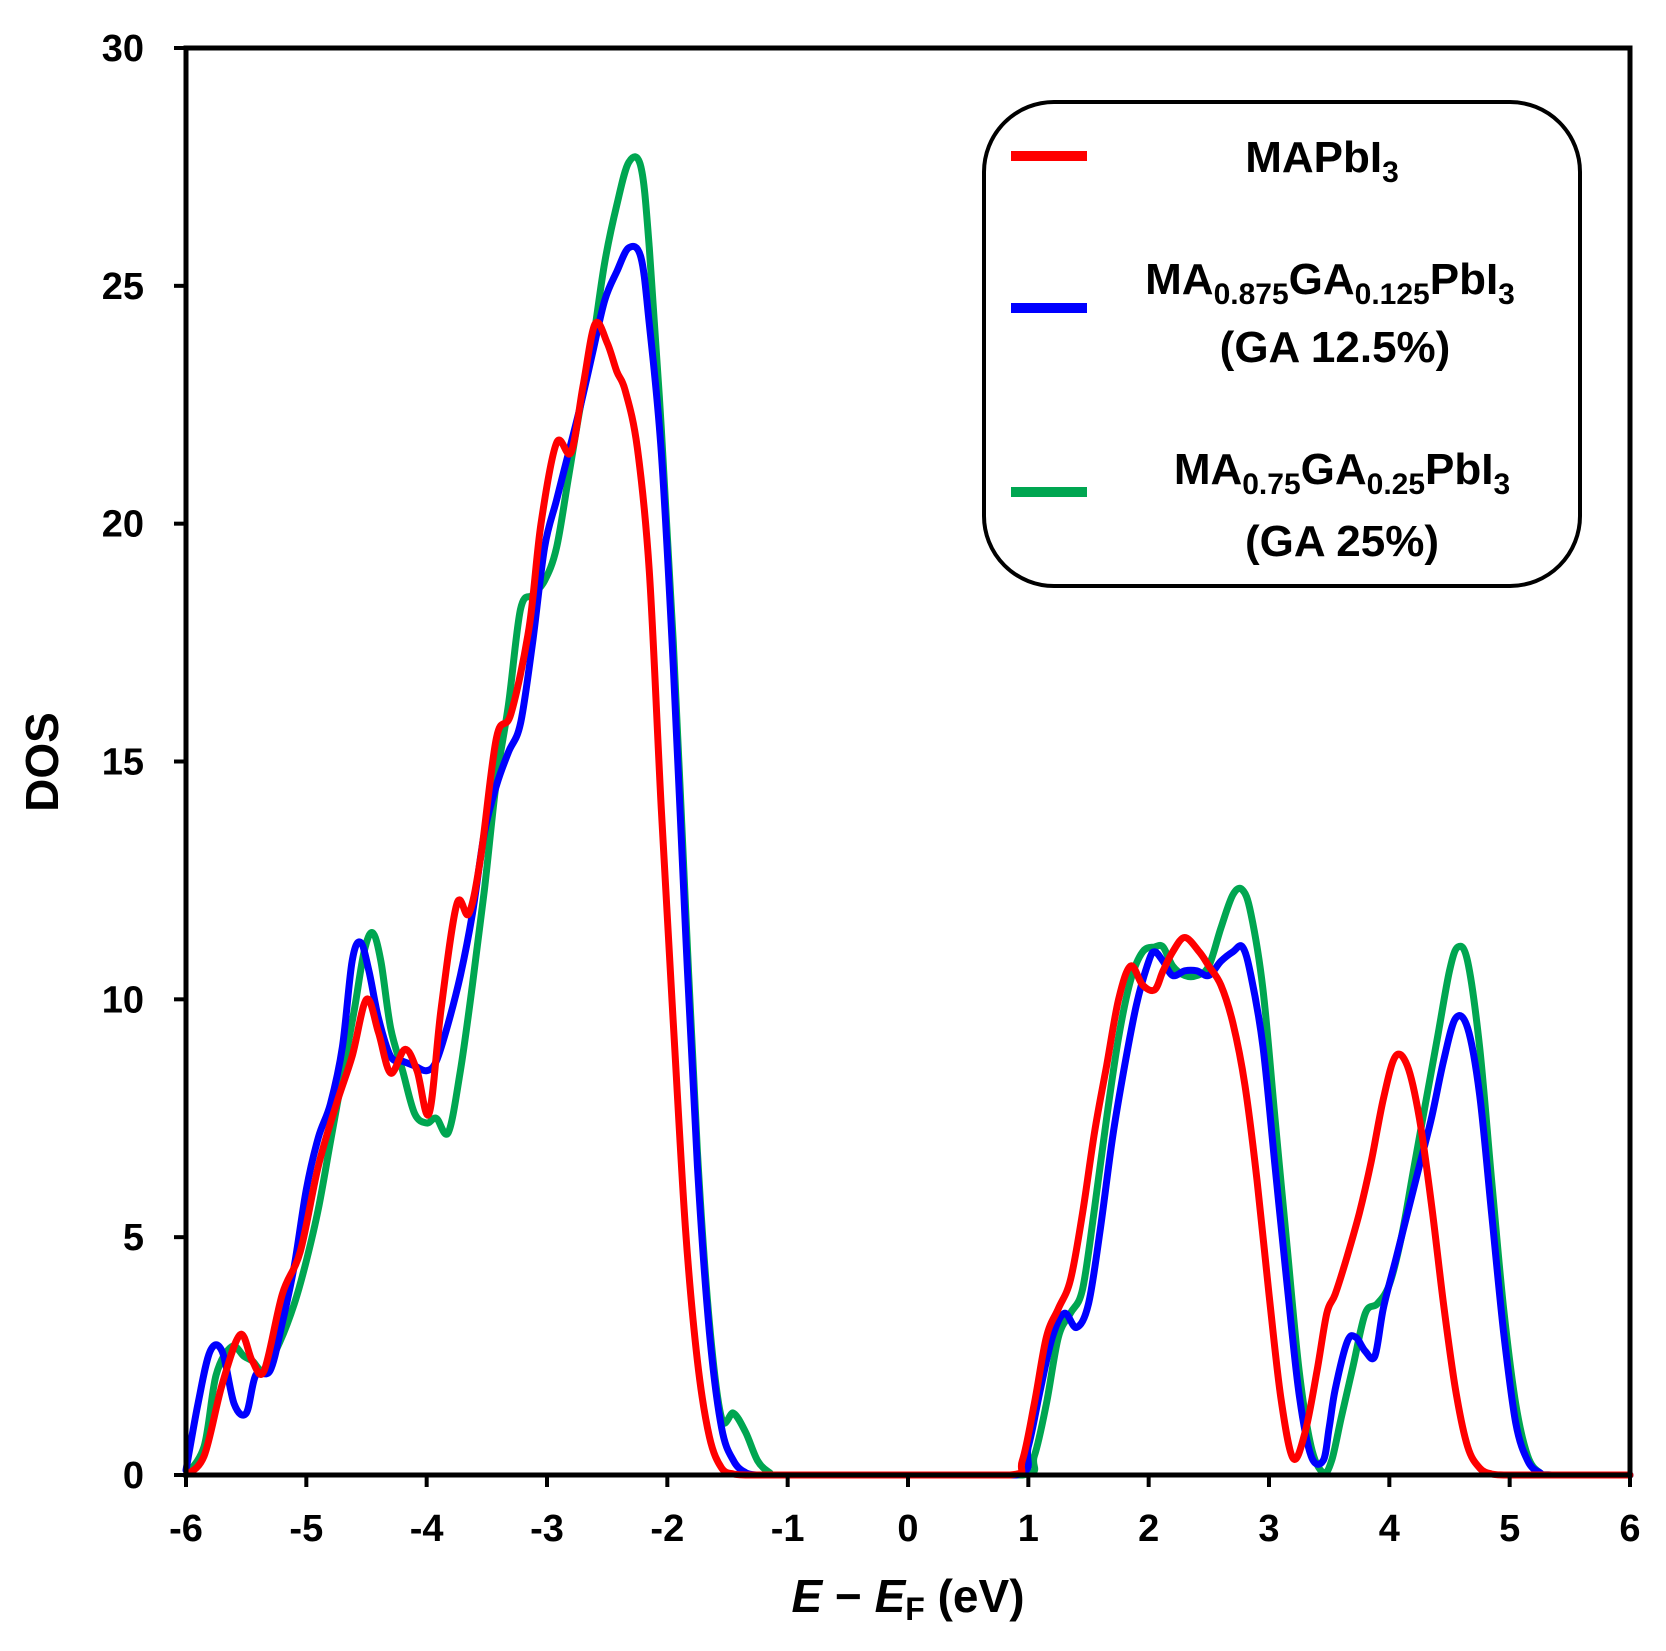 This screenshot has width=1666, height=1651. I want to click on legend-sublabel-ga-12-5: (GA 12.5%), so click(1335, 347).